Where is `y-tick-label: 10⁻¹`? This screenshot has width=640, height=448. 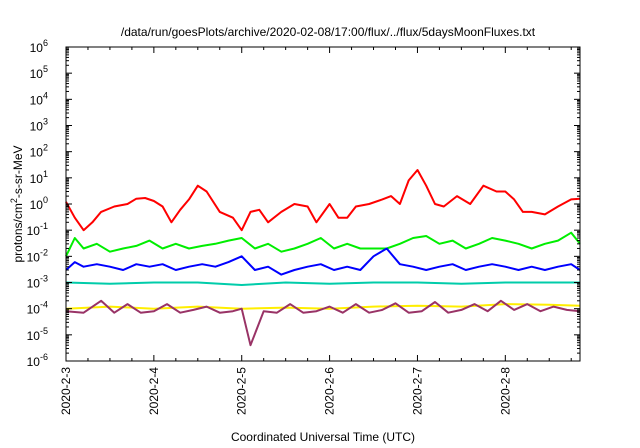
y-tick-label: 10⁻¹ is located at coordinates (37, 229).